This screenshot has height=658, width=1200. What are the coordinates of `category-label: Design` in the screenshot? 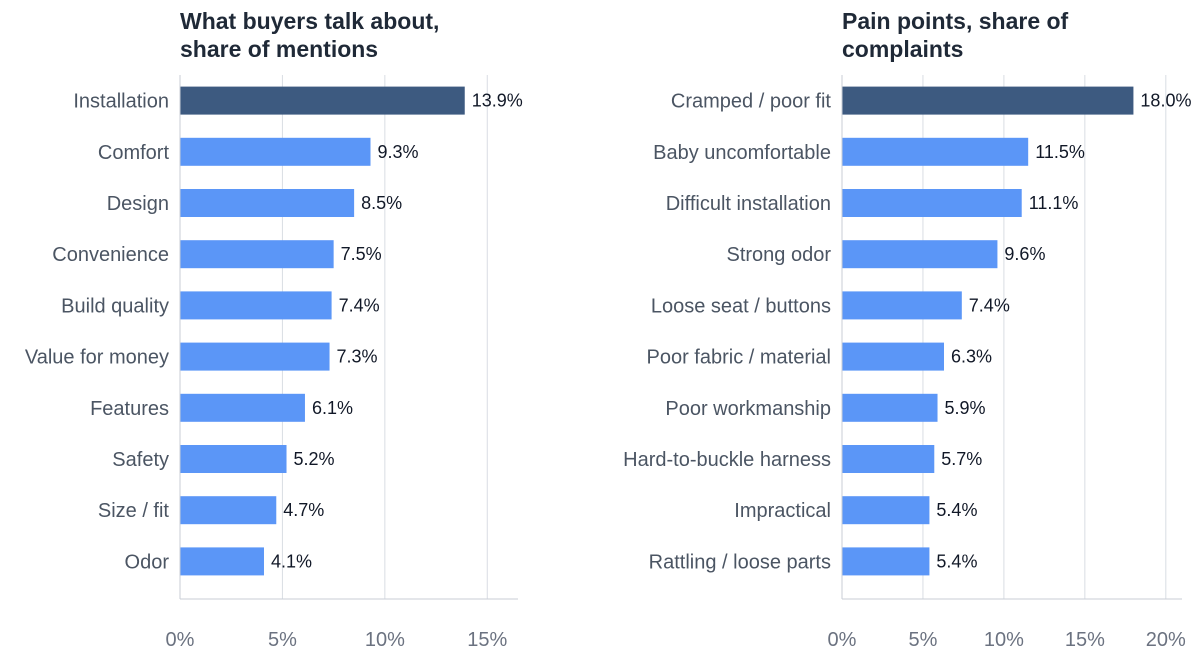 It's located at (138, 204).